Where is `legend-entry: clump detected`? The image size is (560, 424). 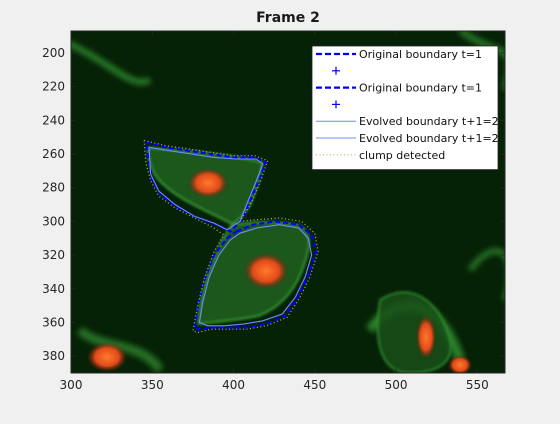
legend-entry: clump detected is located at coordinates (380, 155).